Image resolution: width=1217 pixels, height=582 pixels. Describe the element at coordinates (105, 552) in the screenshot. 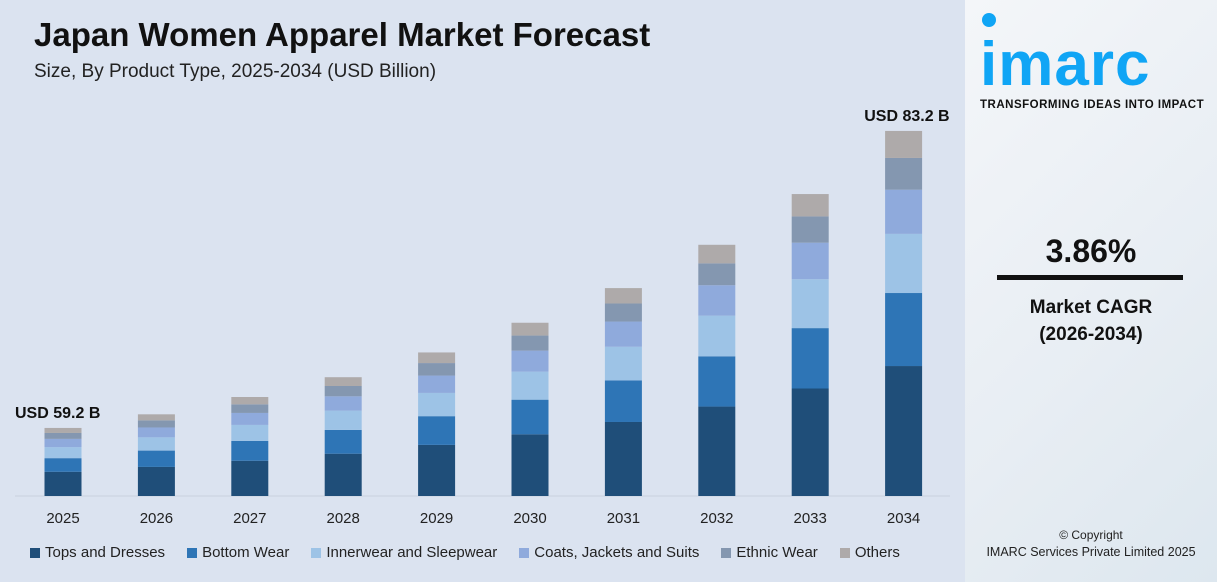

I see `legend-label: Tops and Dresses` at that location.